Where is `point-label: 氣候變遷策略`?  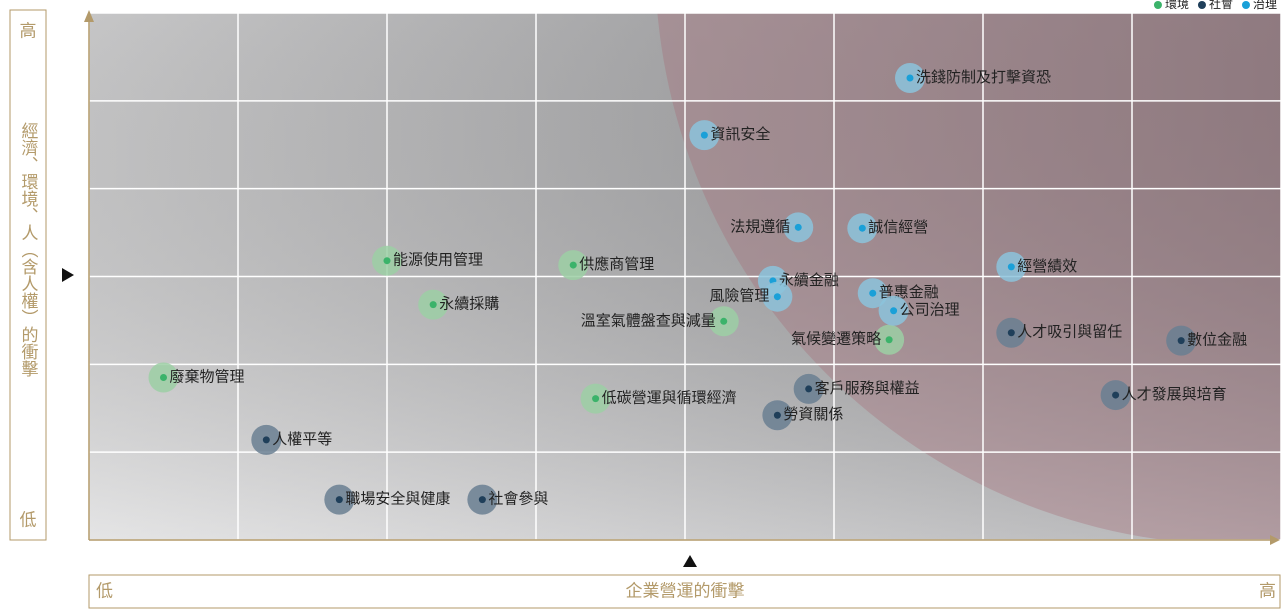 point-label: 氣候變遷策略 is located at coordinates (836, 339).